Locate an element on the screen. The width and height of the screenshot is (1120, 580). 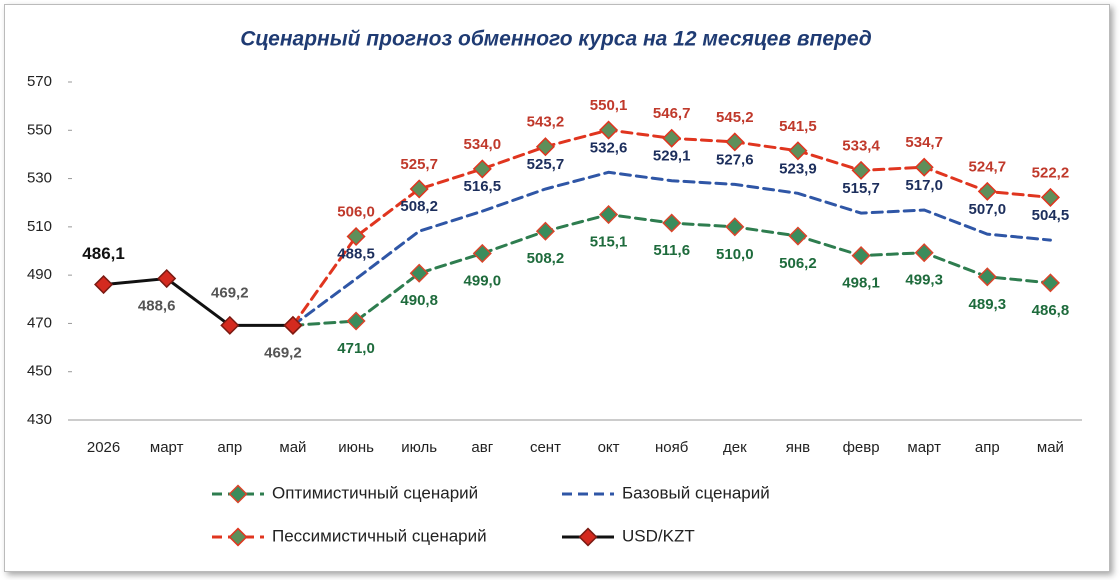
y-tick-label: 530 is located at coordinates (39, 178).